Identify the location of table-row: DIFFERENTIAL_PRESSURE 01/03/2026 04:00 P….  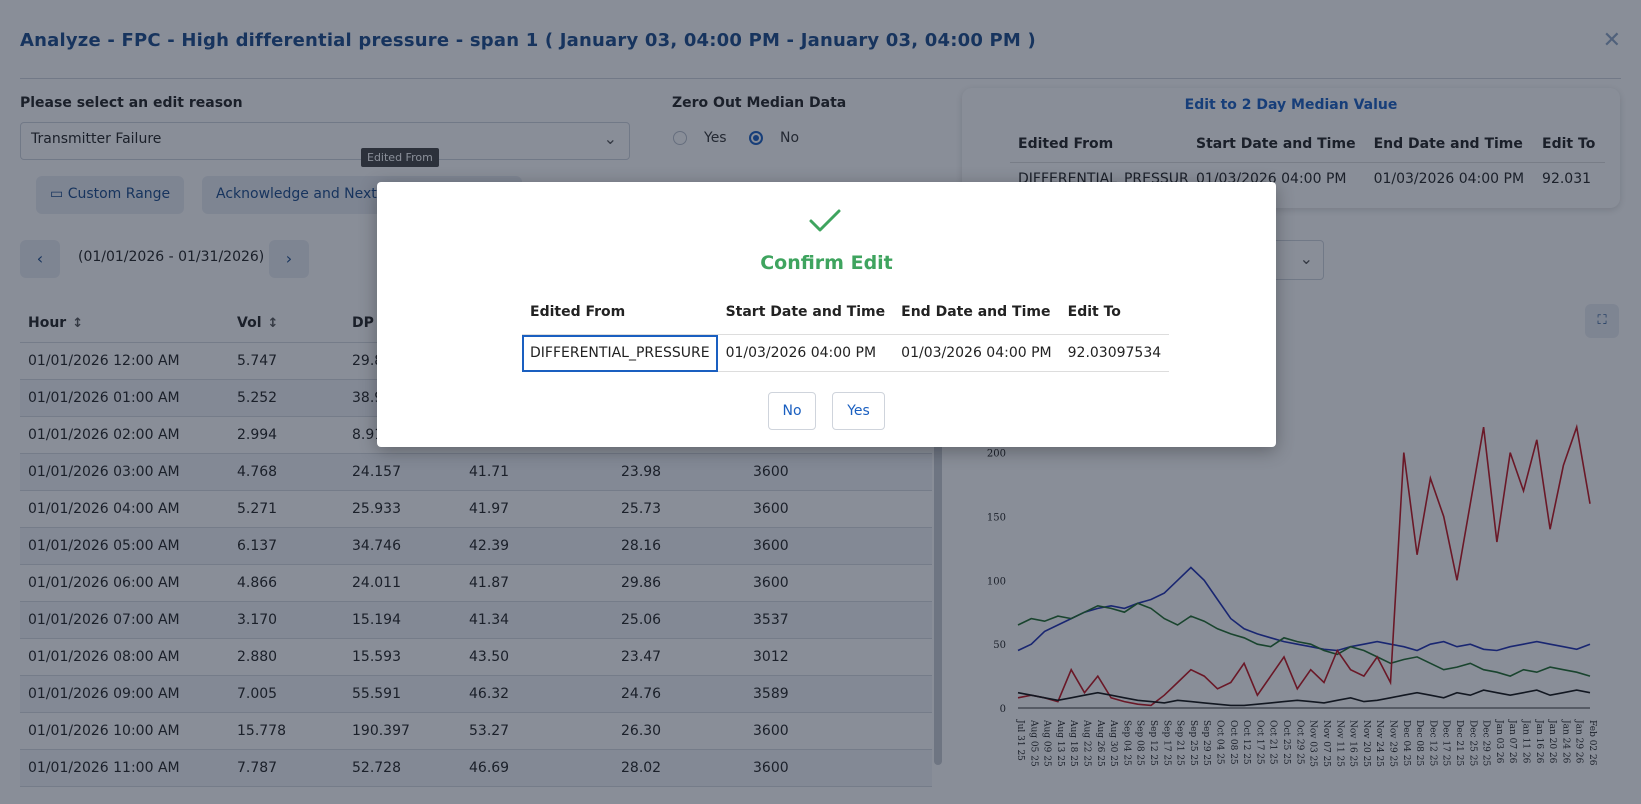
(846, 353).